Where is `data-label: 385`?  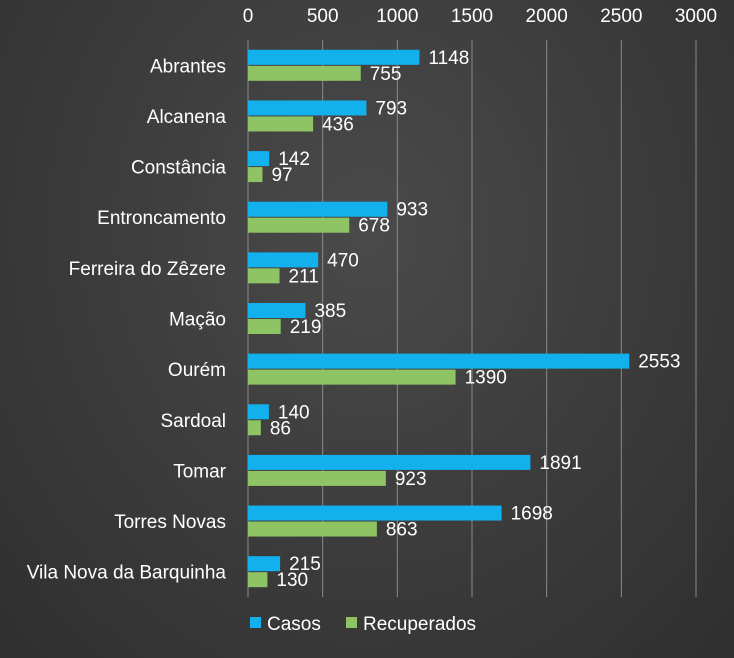
data-label: 385 is located at coordinates (330, 311).